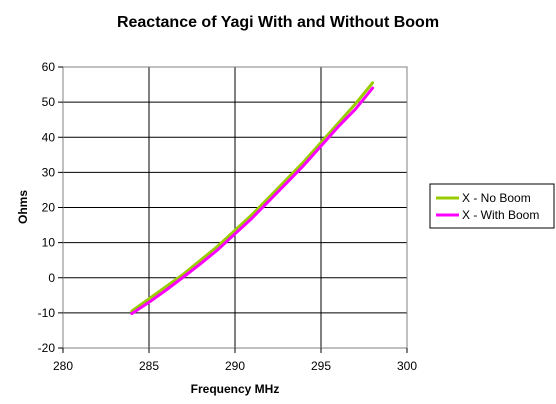  What do you see at coordinates (407, 366) in the screenshot?
I see `x-tick-label: 300` at bounding box center [407, 366].